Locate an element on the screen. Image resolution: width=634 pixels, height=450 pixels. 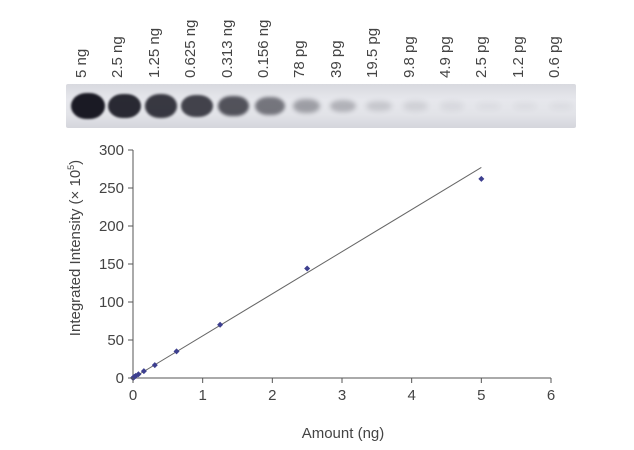
lane-label: 4.9 pg is located at coordinates (445, 57).